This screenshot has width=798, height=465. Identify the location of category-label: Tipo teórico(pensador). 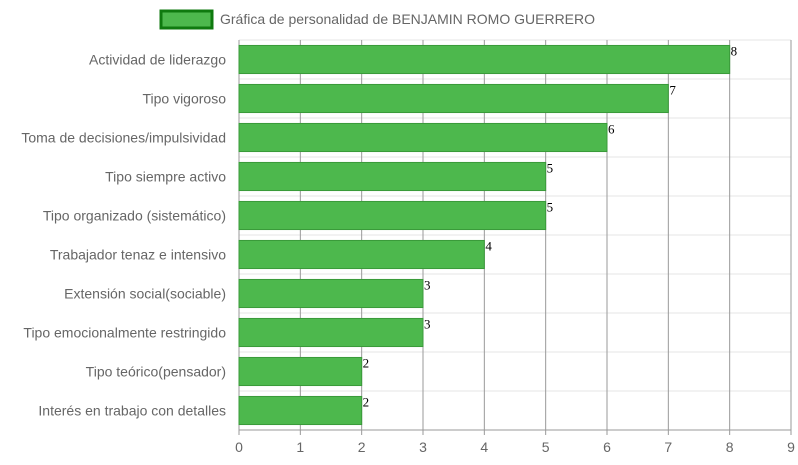
(156, 372).